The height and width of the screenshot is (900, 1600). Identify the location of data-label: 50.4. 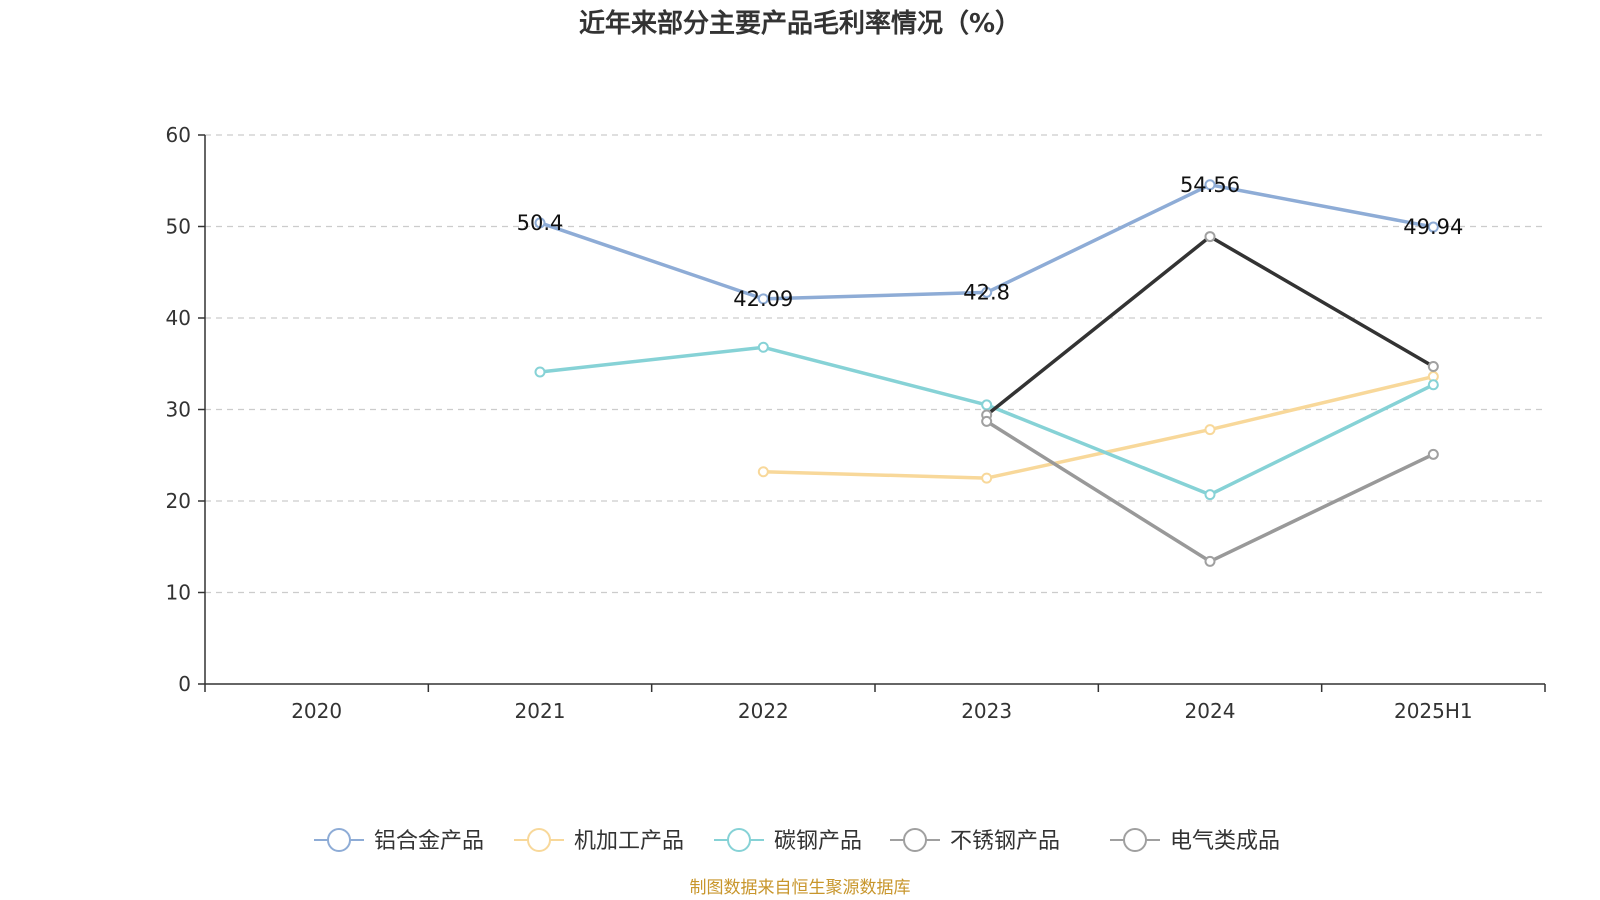
(540, 223).